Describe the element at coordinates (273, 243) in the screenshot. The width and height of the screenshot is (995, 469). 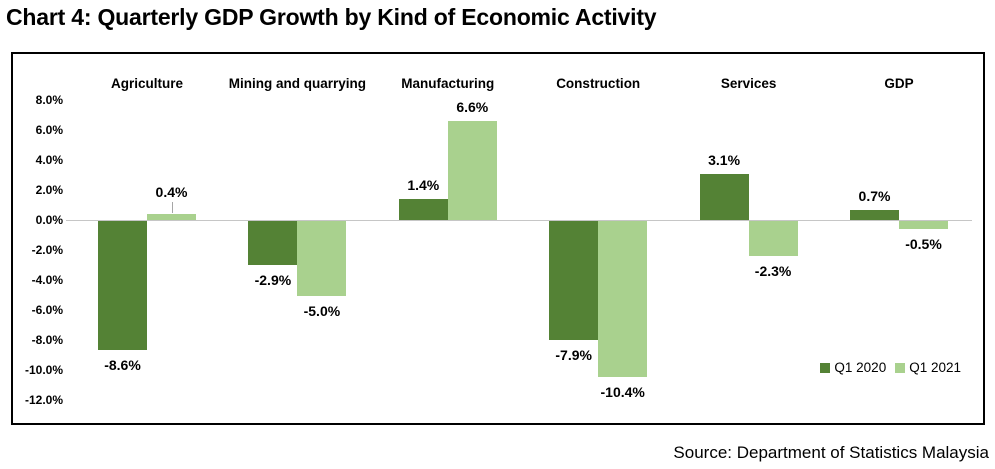
I see `bar-q1-2020-mining-and-quarrying` at that location.